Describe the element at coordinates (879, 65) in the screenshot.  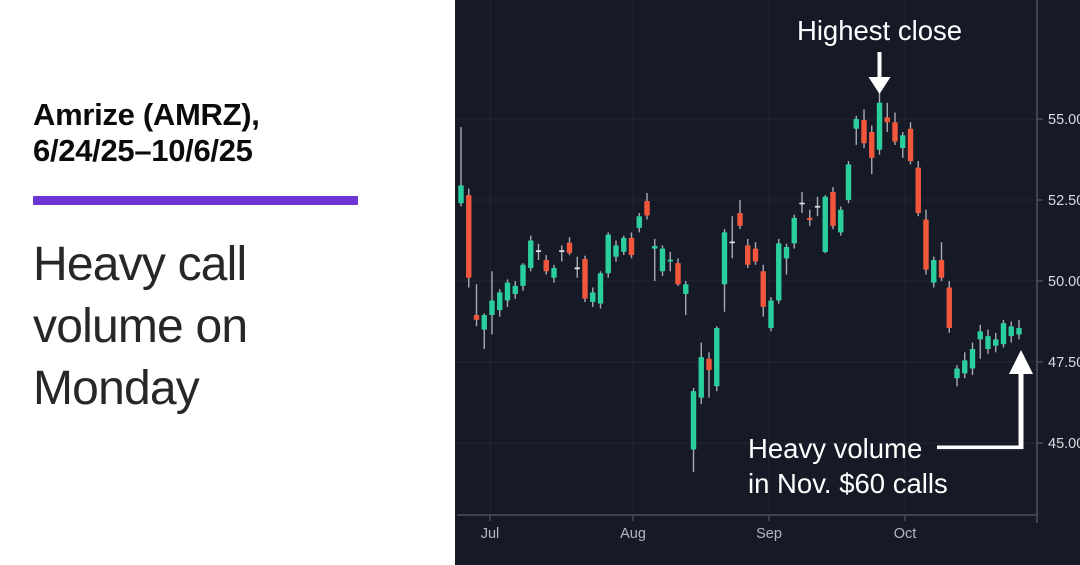
I see `arrow-down-shaft` at that location.